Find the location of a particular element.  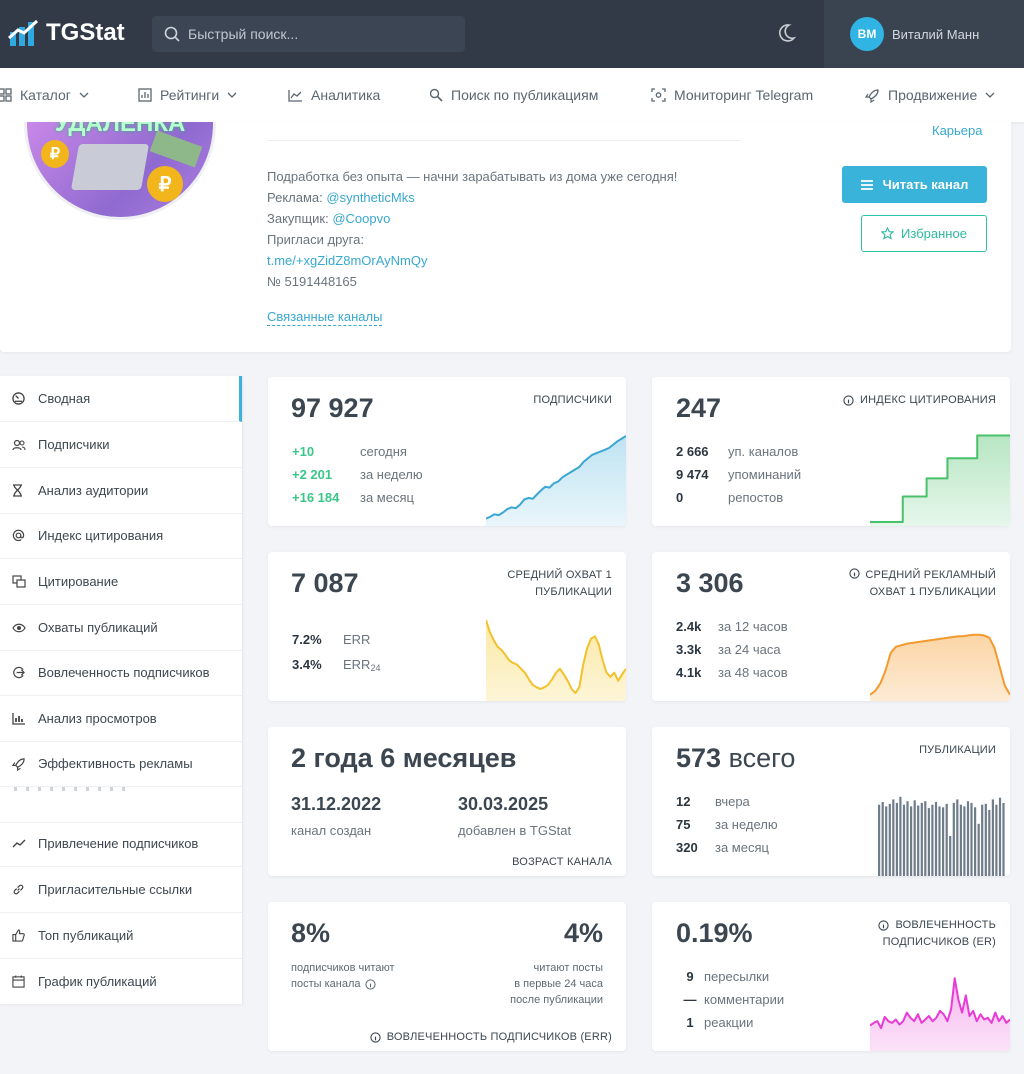

er-title: ВОВЛЕЧЕННОСТЬ ПОДПИСЧИКОВ (ER) is located at coordinates (937, 934).